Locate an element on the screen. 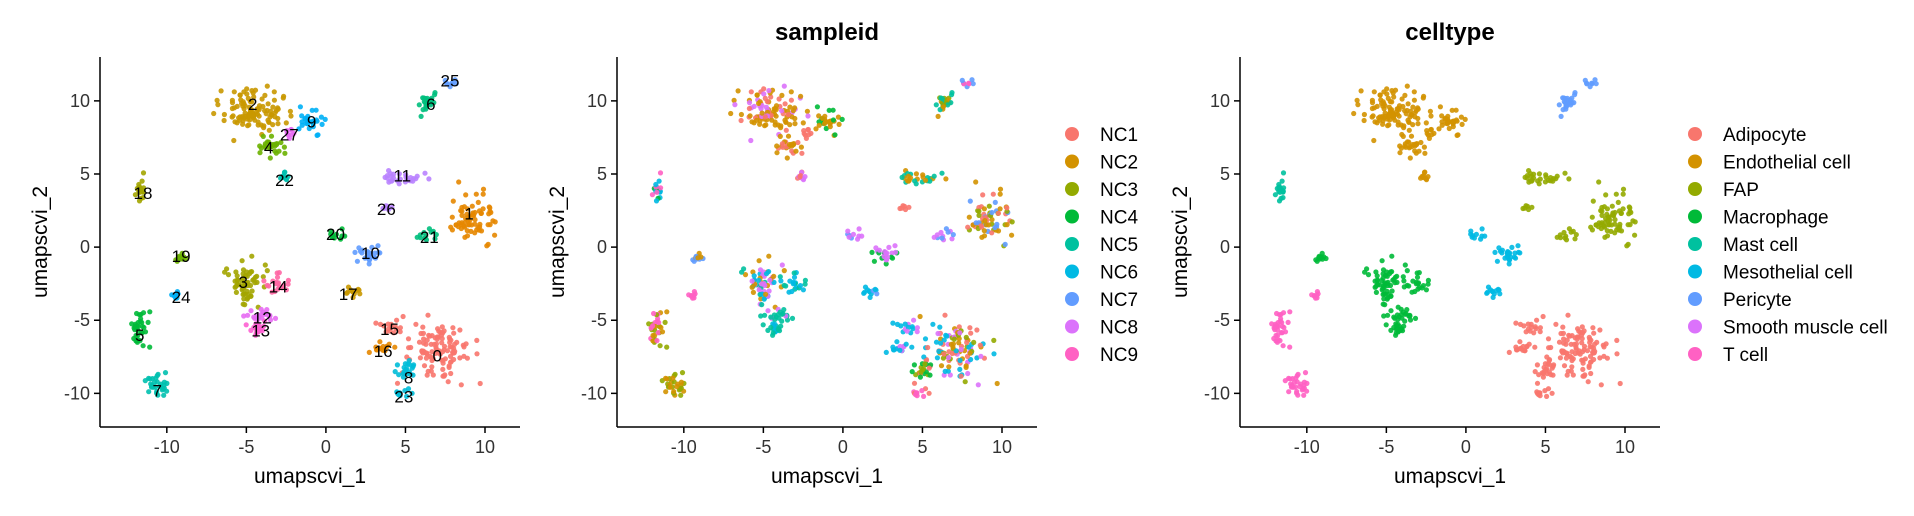 The image size is (1914, 516). x-tick-label: 10 is located at coordinates (1625, 447).